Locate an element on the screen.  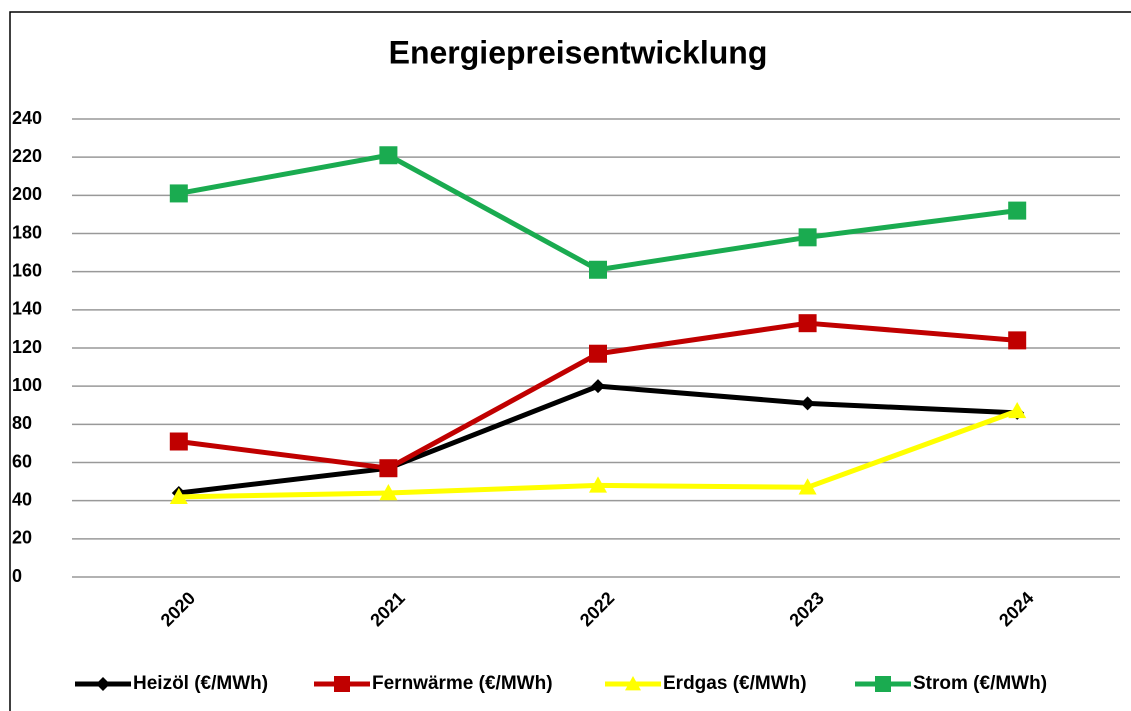
y-tick-label: 80 is located at coordinates (22, 423).